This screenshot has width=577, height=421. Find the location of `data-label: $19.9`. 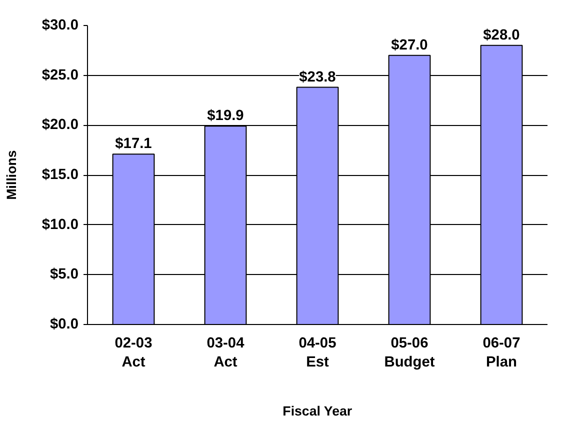

data-label: $19.9 is located at coordinates (225, 116).